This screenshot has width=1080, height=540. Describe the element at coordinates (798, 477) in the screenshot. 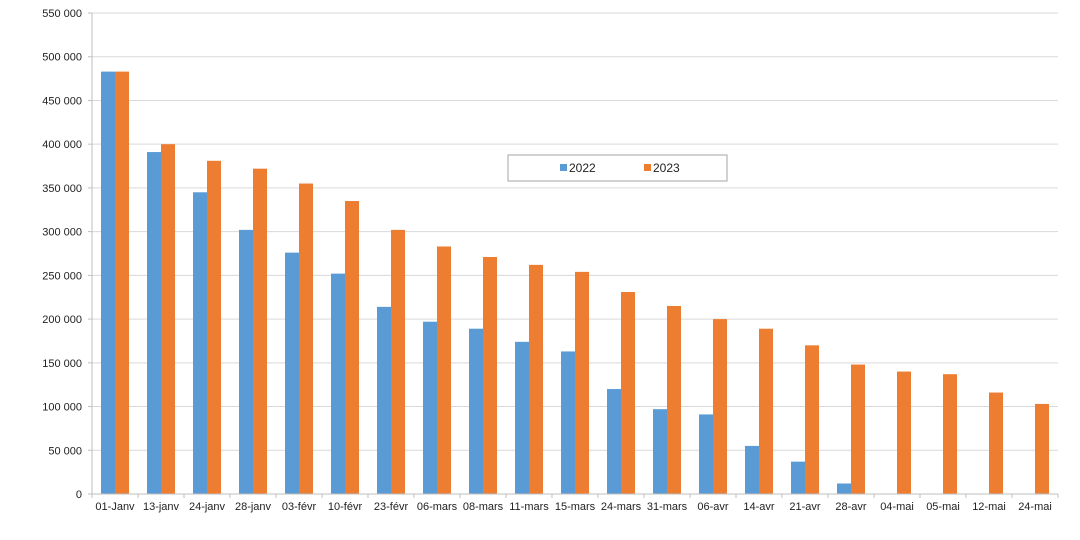

I see `bar-2022-21-avr` at that location.